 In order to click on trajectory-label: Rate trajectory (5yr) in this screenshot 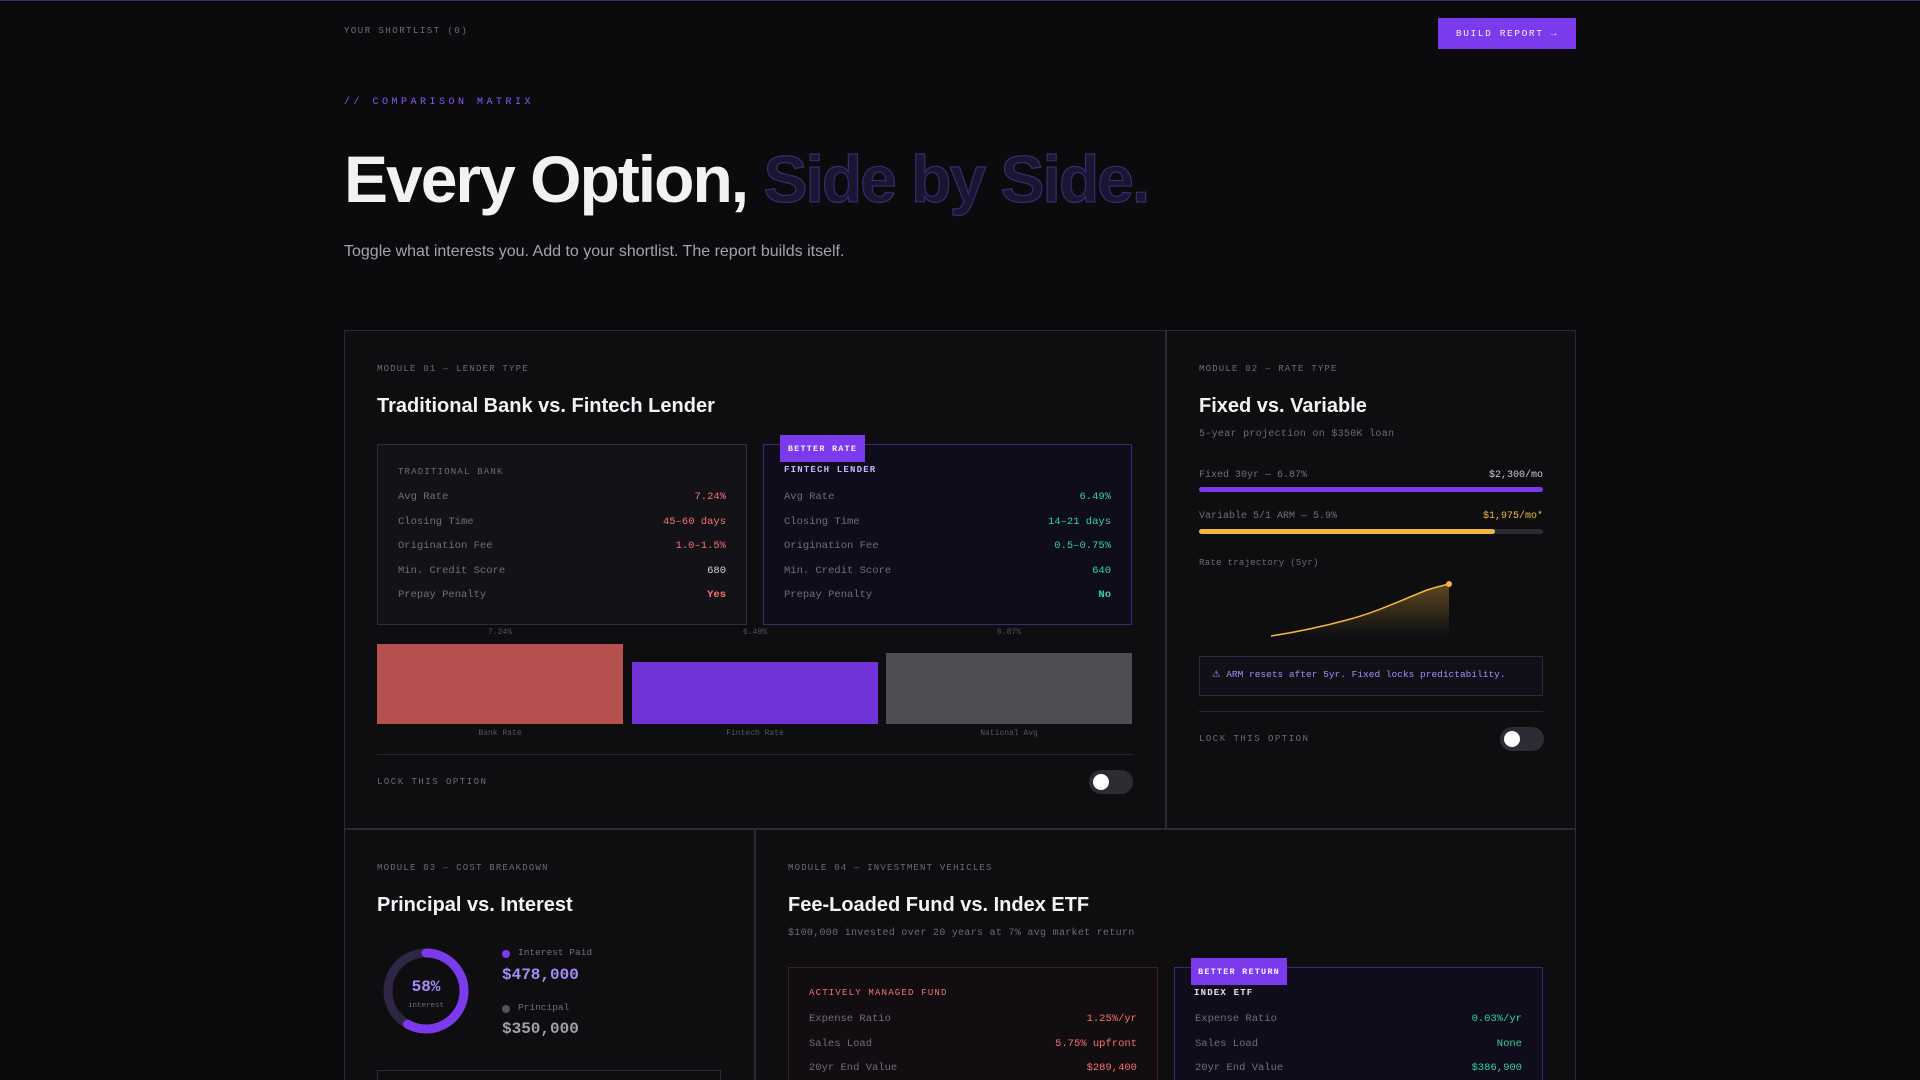, I will do `click(1259, 563)`.